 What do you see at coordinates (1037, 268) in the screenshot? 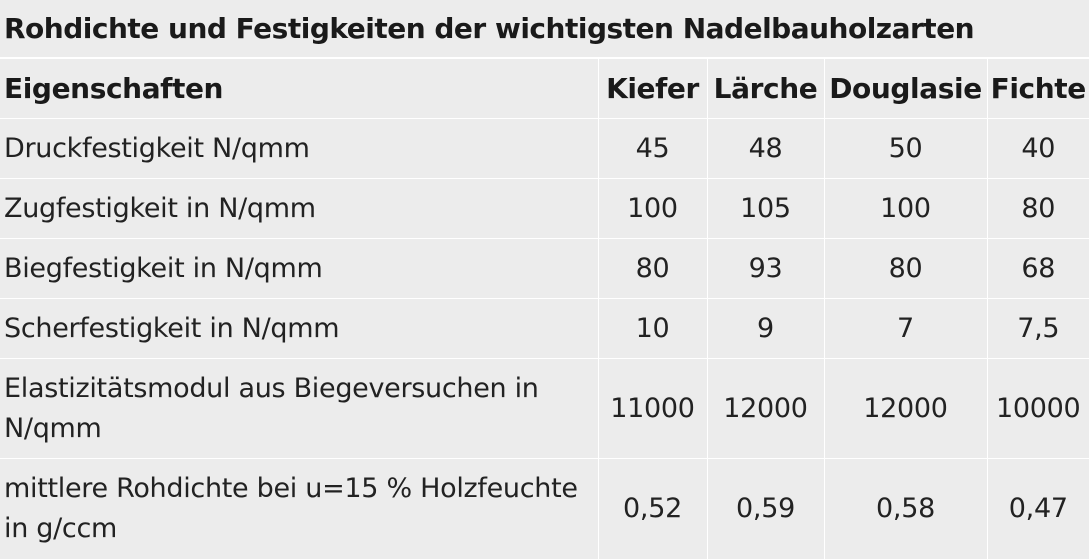
I see `cell-value: 68` at bounding box center [1037, 268].